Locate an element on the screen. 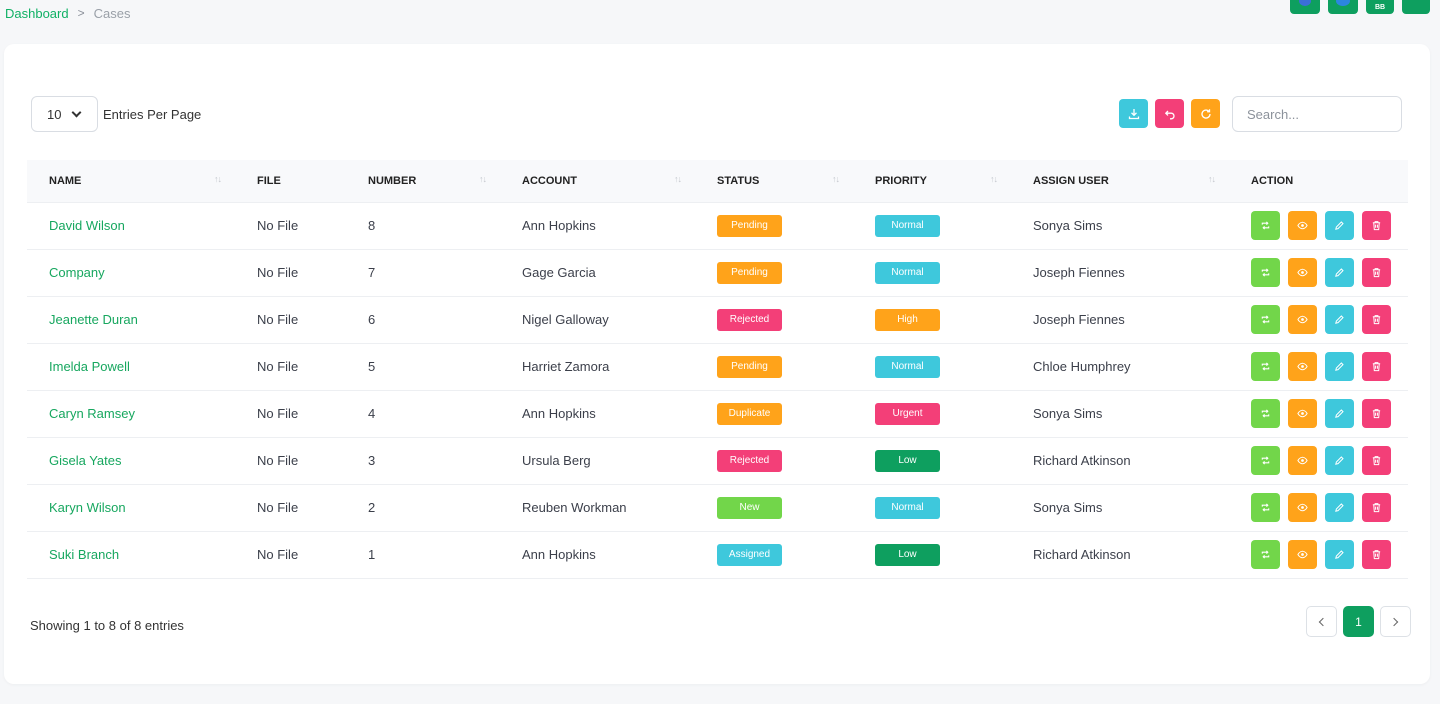 The width and height of the screenshot is (1440, 704). previous-page-button is located at coordinates (1321, 621).